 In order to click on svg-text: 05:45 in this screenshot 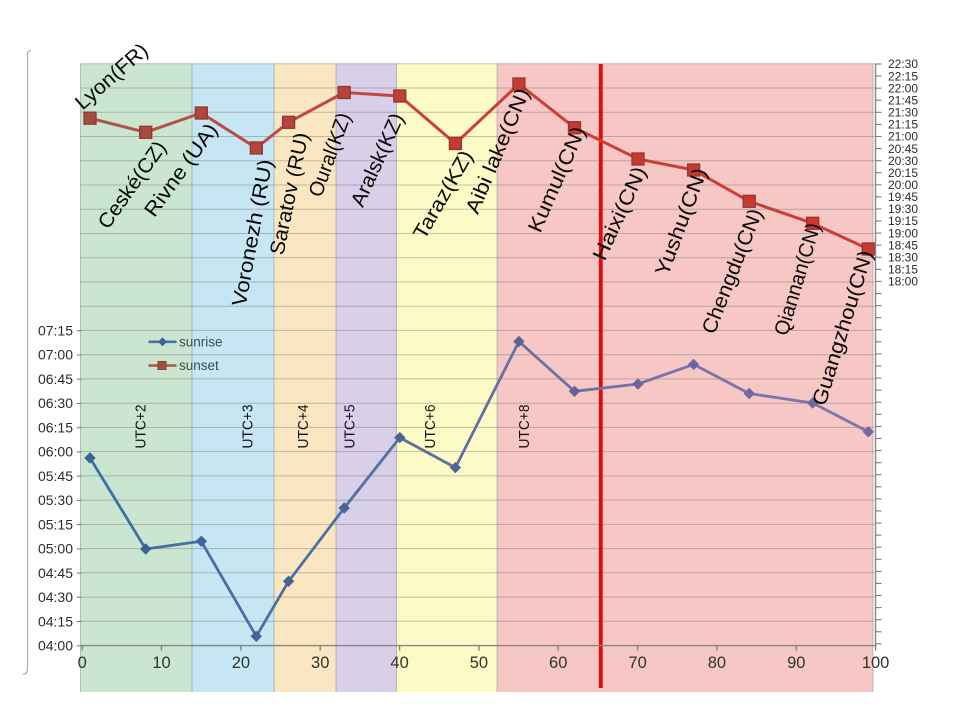, I will do `click(55, 476)`.